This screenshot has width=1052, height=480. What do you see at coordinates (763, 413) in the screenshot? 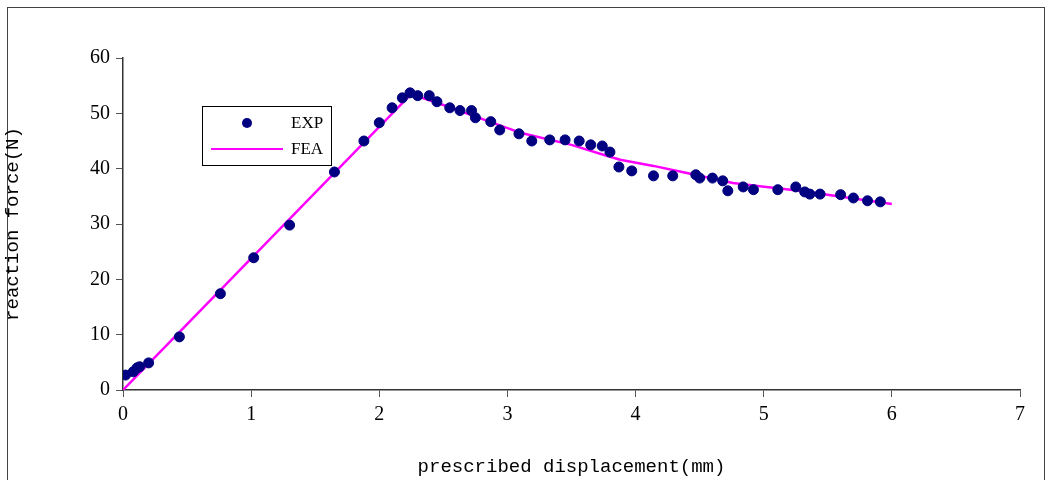
I see `x-tick-label: 5` at bounding box center [763, 413].